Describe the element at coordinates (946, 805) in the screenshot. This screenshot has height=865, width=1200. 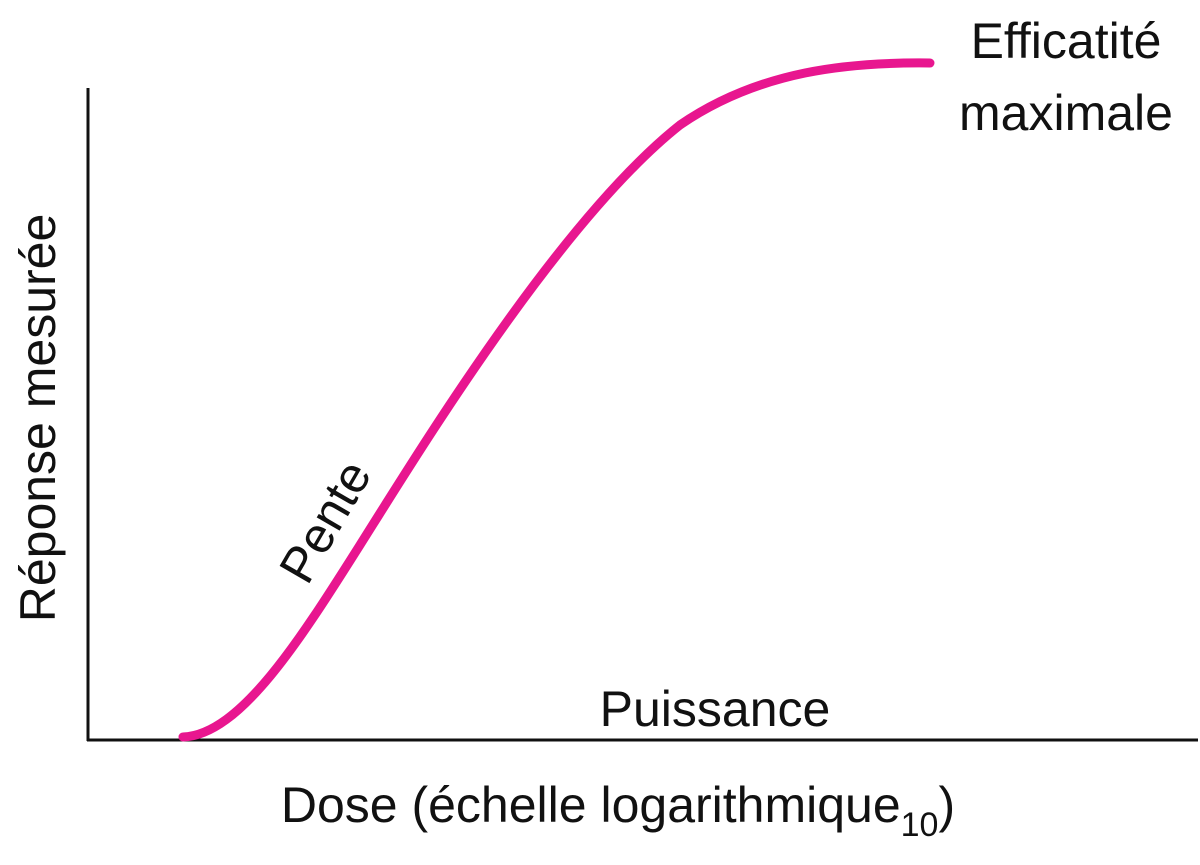
I see `x-axis-label-end: )` at that location.